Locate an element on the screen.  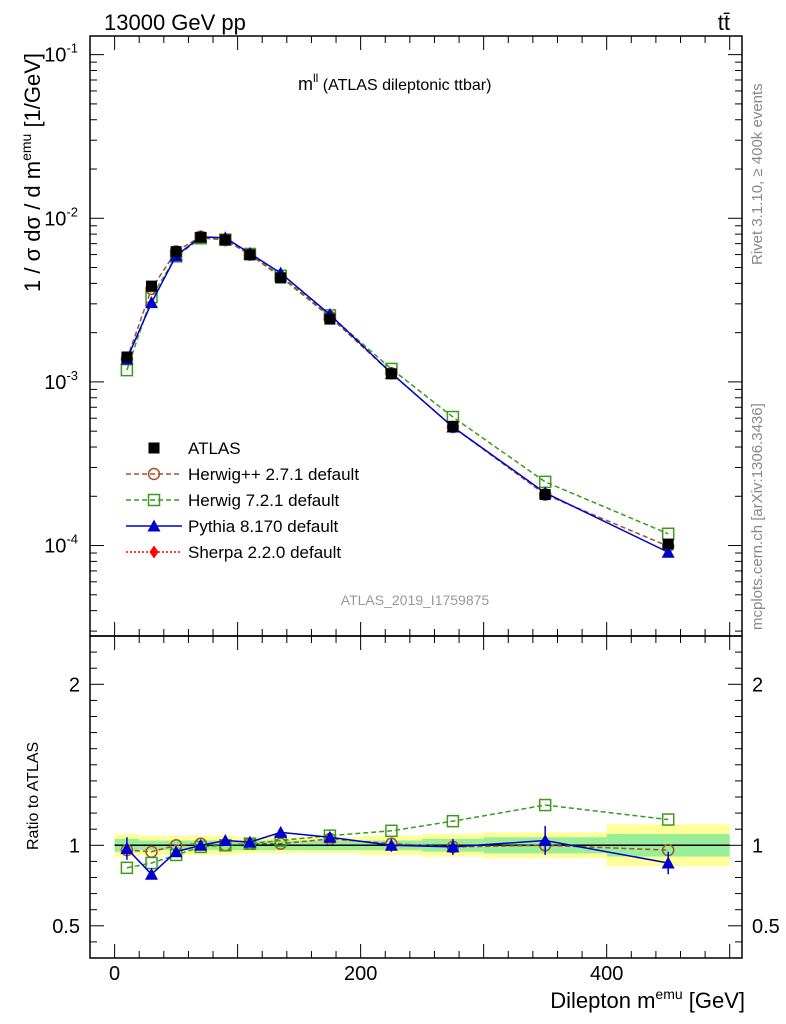
ratio-y-axis-label: Ratio to ATLAS is located at coordinates (33, 796).